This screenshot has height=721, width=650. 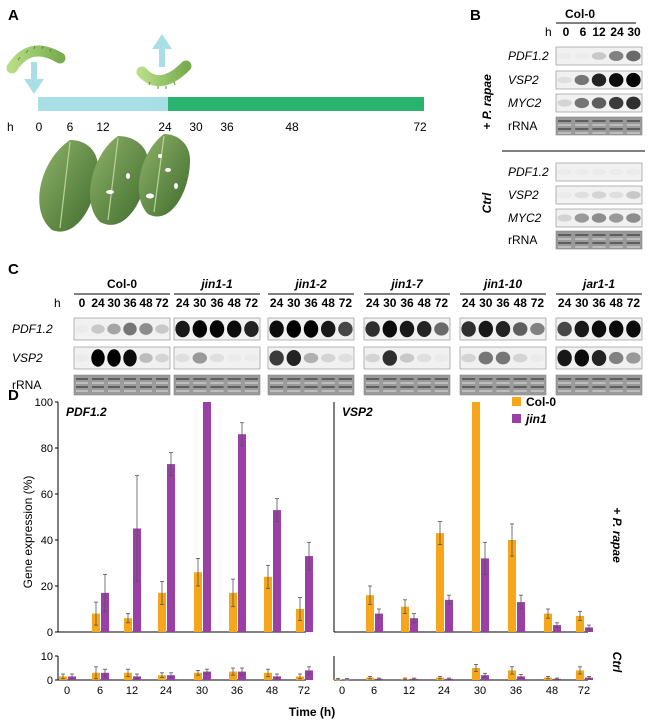 What do you see at coordinates (296, 104) in the screenshot?
I see `timeline-post-feeding-bar` at bounding box center [296, 104].